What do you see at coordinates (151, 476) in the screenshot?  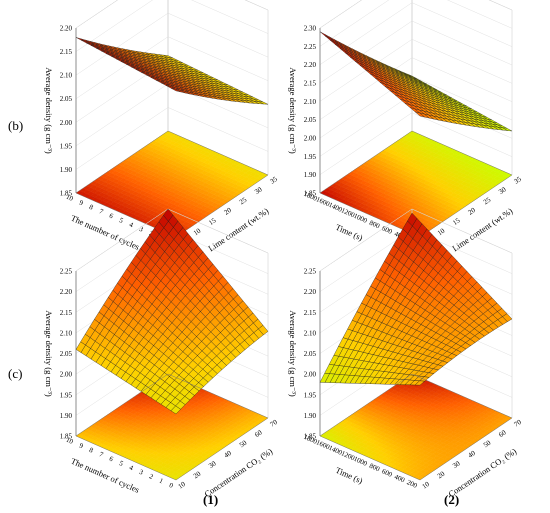 I see `y-tick-label: 2` at bounding box center [151, 476].